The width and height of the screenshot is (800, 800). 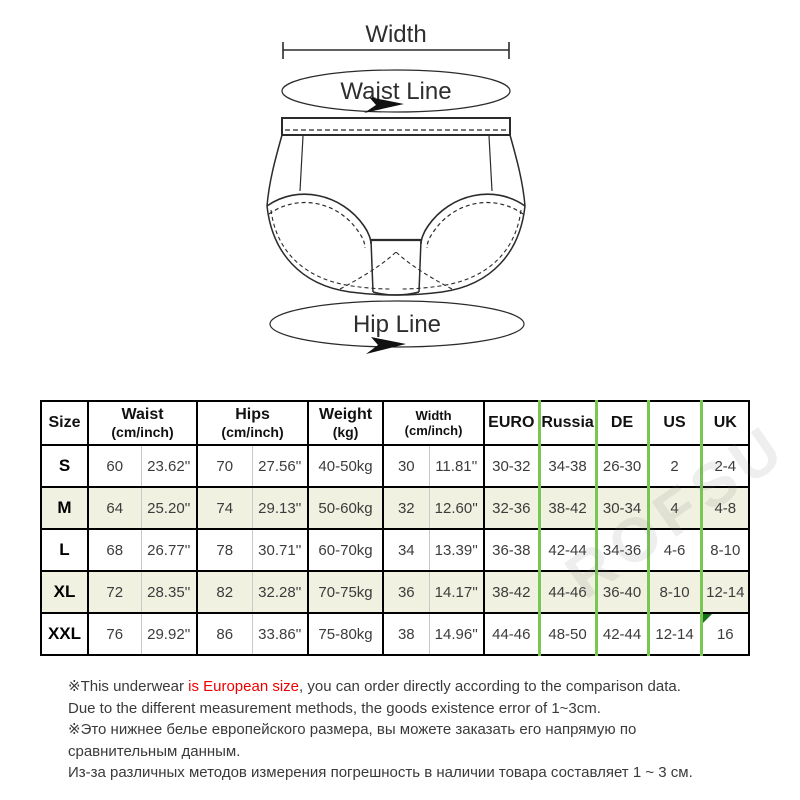 I want to click on header-cell-waist: Waist (cm/inch), so click(x=142, y=422).